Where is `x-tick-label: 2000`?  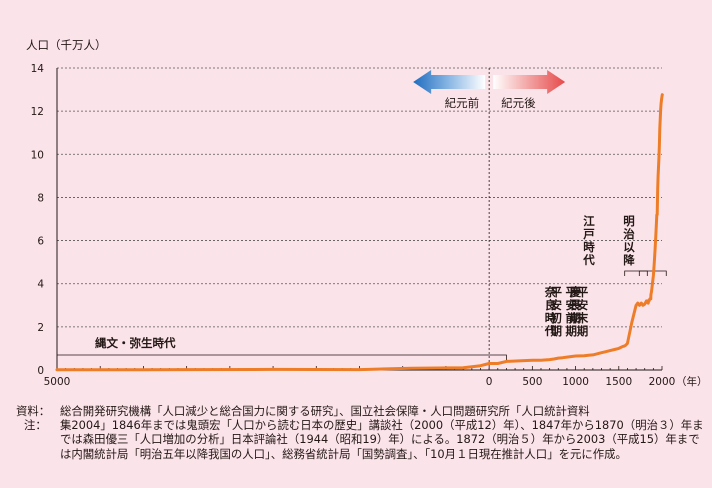
x-tick-label: 2000 is located at coordinates (662, 382).